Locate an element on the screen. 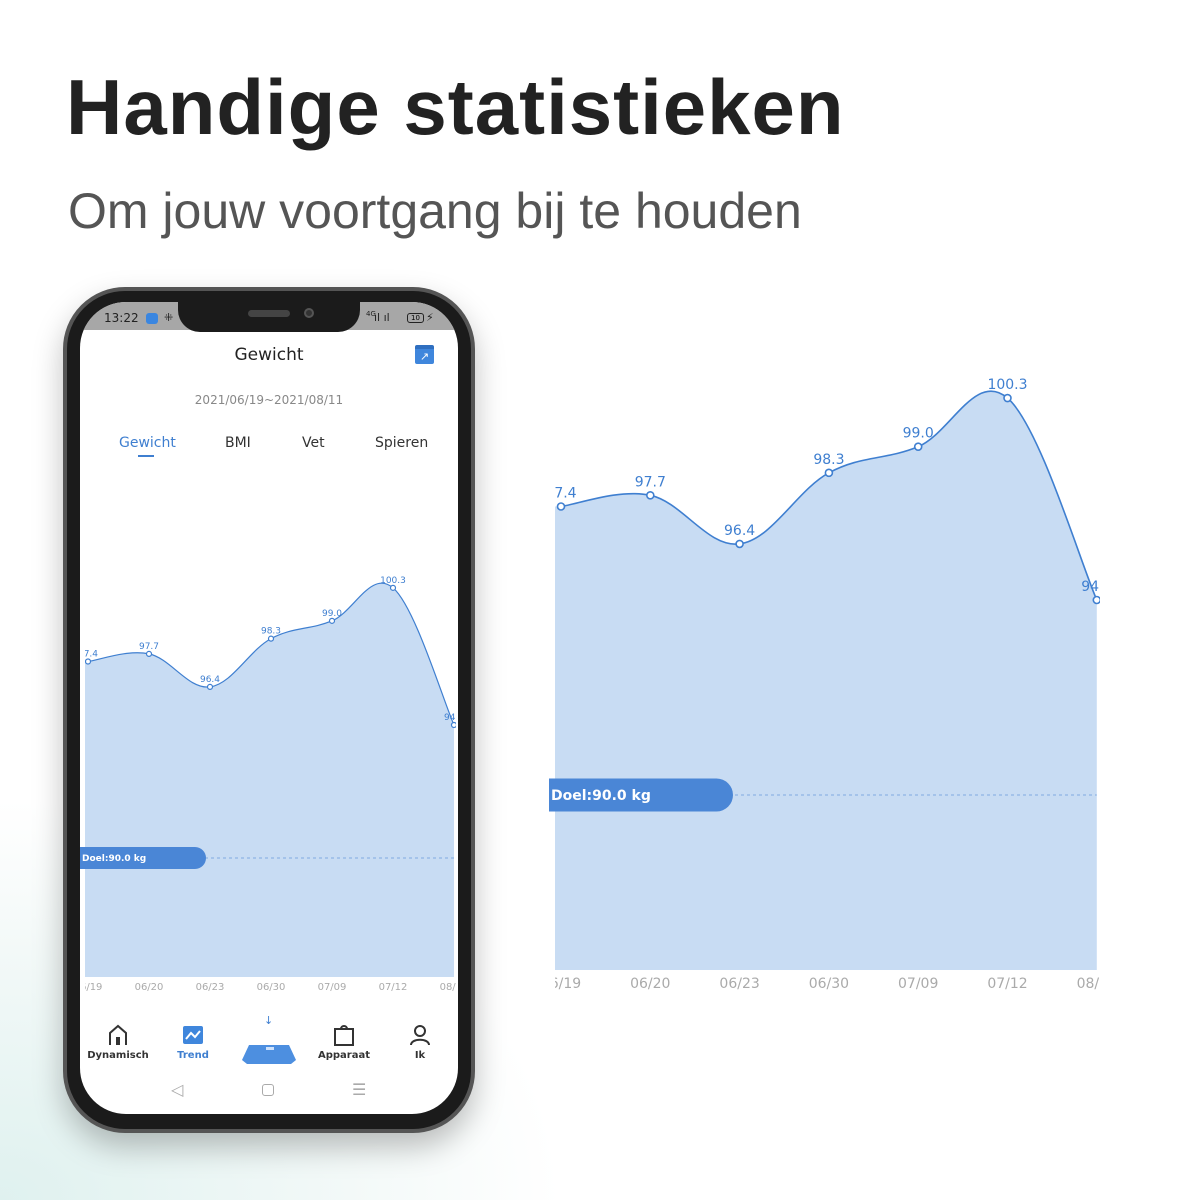 The height and width of the screenshot is (1200, 1200). back-icon: ◁ is located at coordinates (177, 1089).